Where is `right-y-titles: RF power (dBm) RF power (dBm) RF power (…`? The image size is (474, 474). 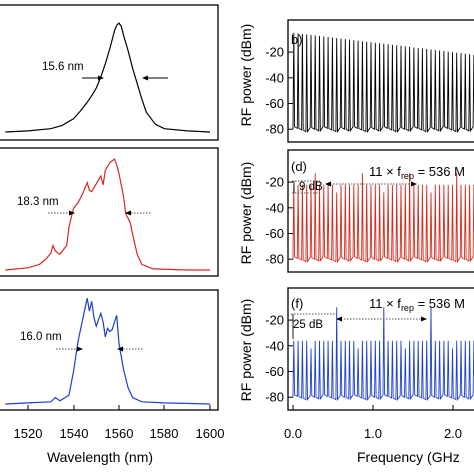 right-y-titles: RF power (dBm) RF power (dBm) RF power (… is located at coordinates (246, 213).